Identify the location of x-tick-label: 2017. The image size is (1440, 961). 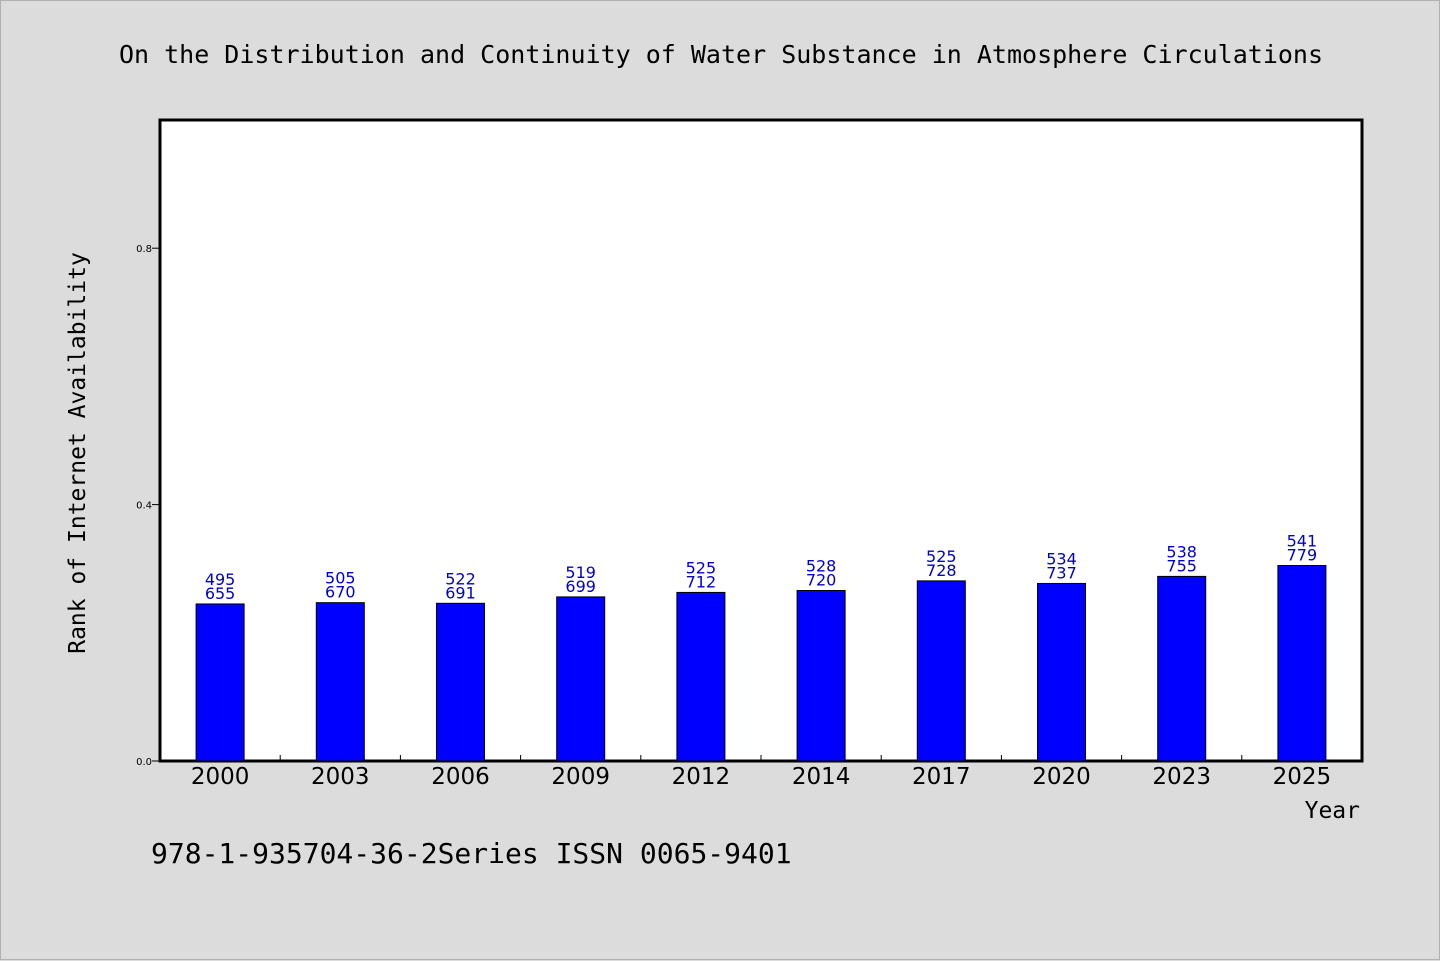
(941, 777).